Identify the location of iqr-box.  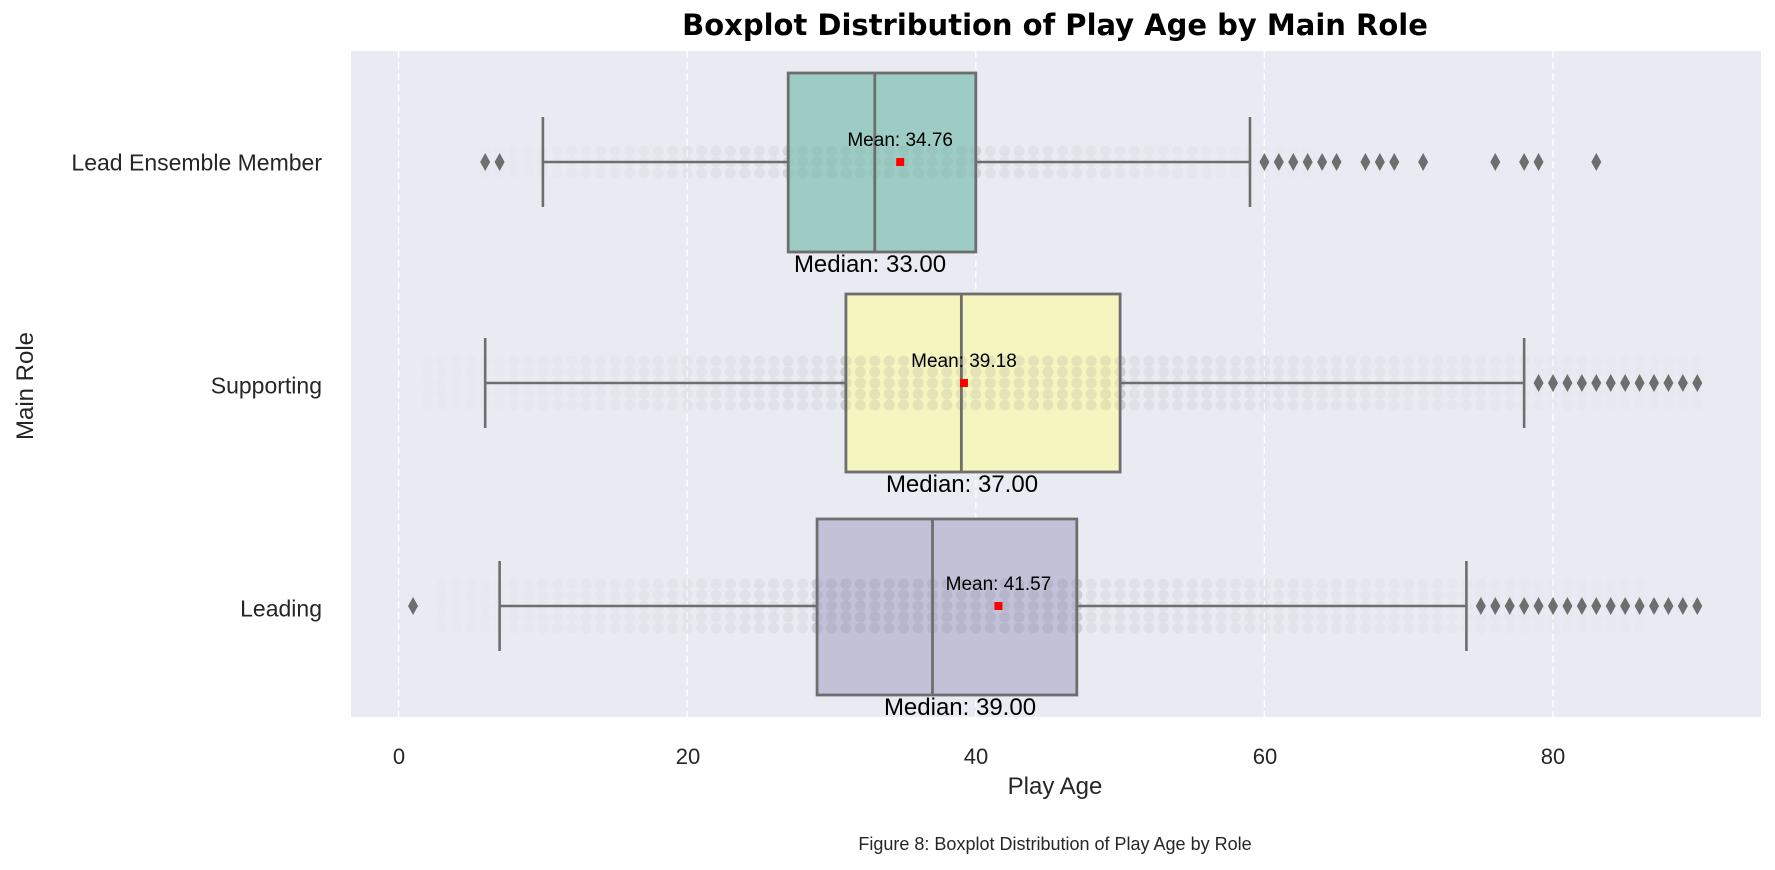
(947, 607).